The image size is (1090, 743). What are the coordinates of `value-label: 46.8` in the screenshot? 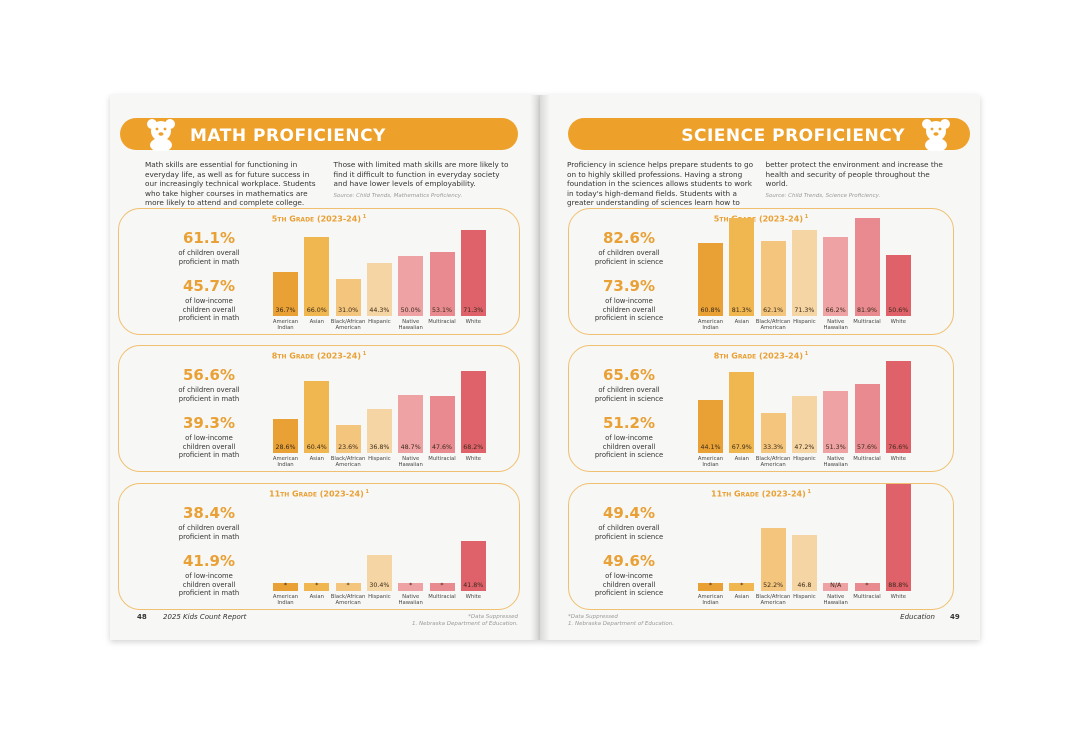 It's located at (804, 585).